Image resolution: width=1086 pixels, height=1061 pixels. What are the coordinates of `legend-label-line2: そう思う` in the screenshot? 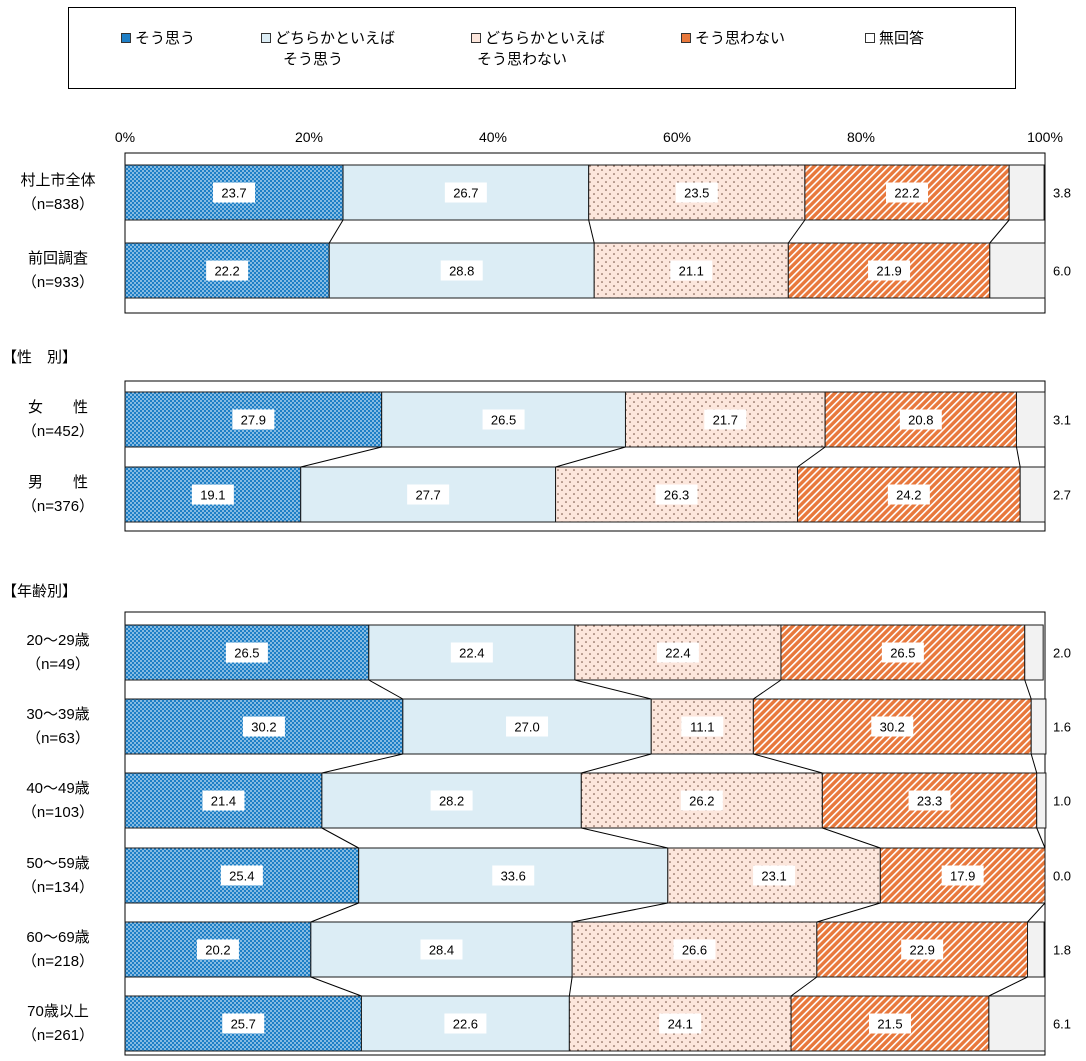 It's located at (313, 59).